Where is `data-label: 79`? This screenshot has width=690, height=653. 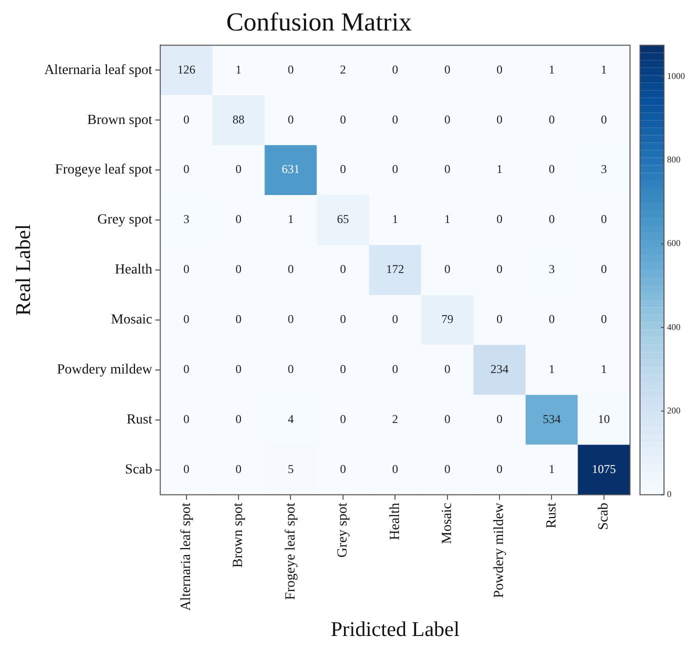 data-label: 79 is located at coordinates (447, 319).